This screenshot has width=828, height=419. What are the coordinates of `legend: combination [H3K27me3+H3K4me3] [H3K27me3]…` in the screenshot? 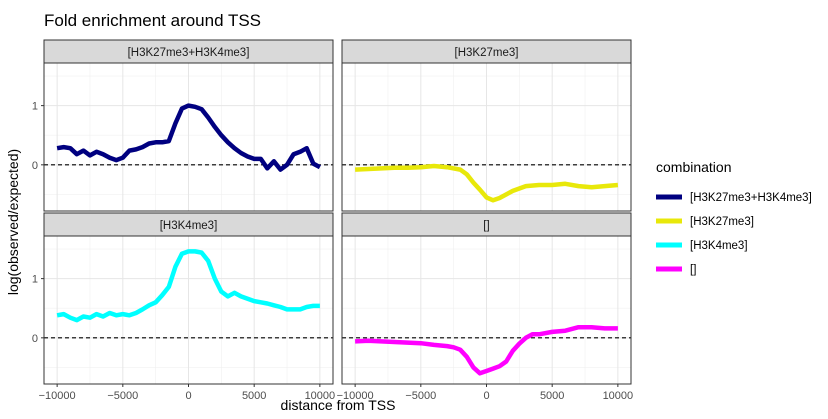 It's located at (734, 217).